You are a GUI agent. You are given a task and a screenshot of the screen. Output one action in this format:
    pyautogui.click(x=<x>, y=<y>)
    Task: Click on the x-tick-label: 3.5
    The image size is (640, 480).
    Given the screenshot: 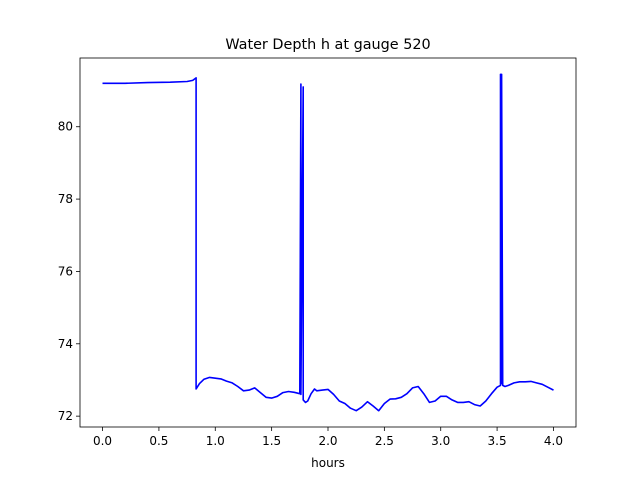 What is the action you would take?
    pyautogui.click(x=497, y=441)
    